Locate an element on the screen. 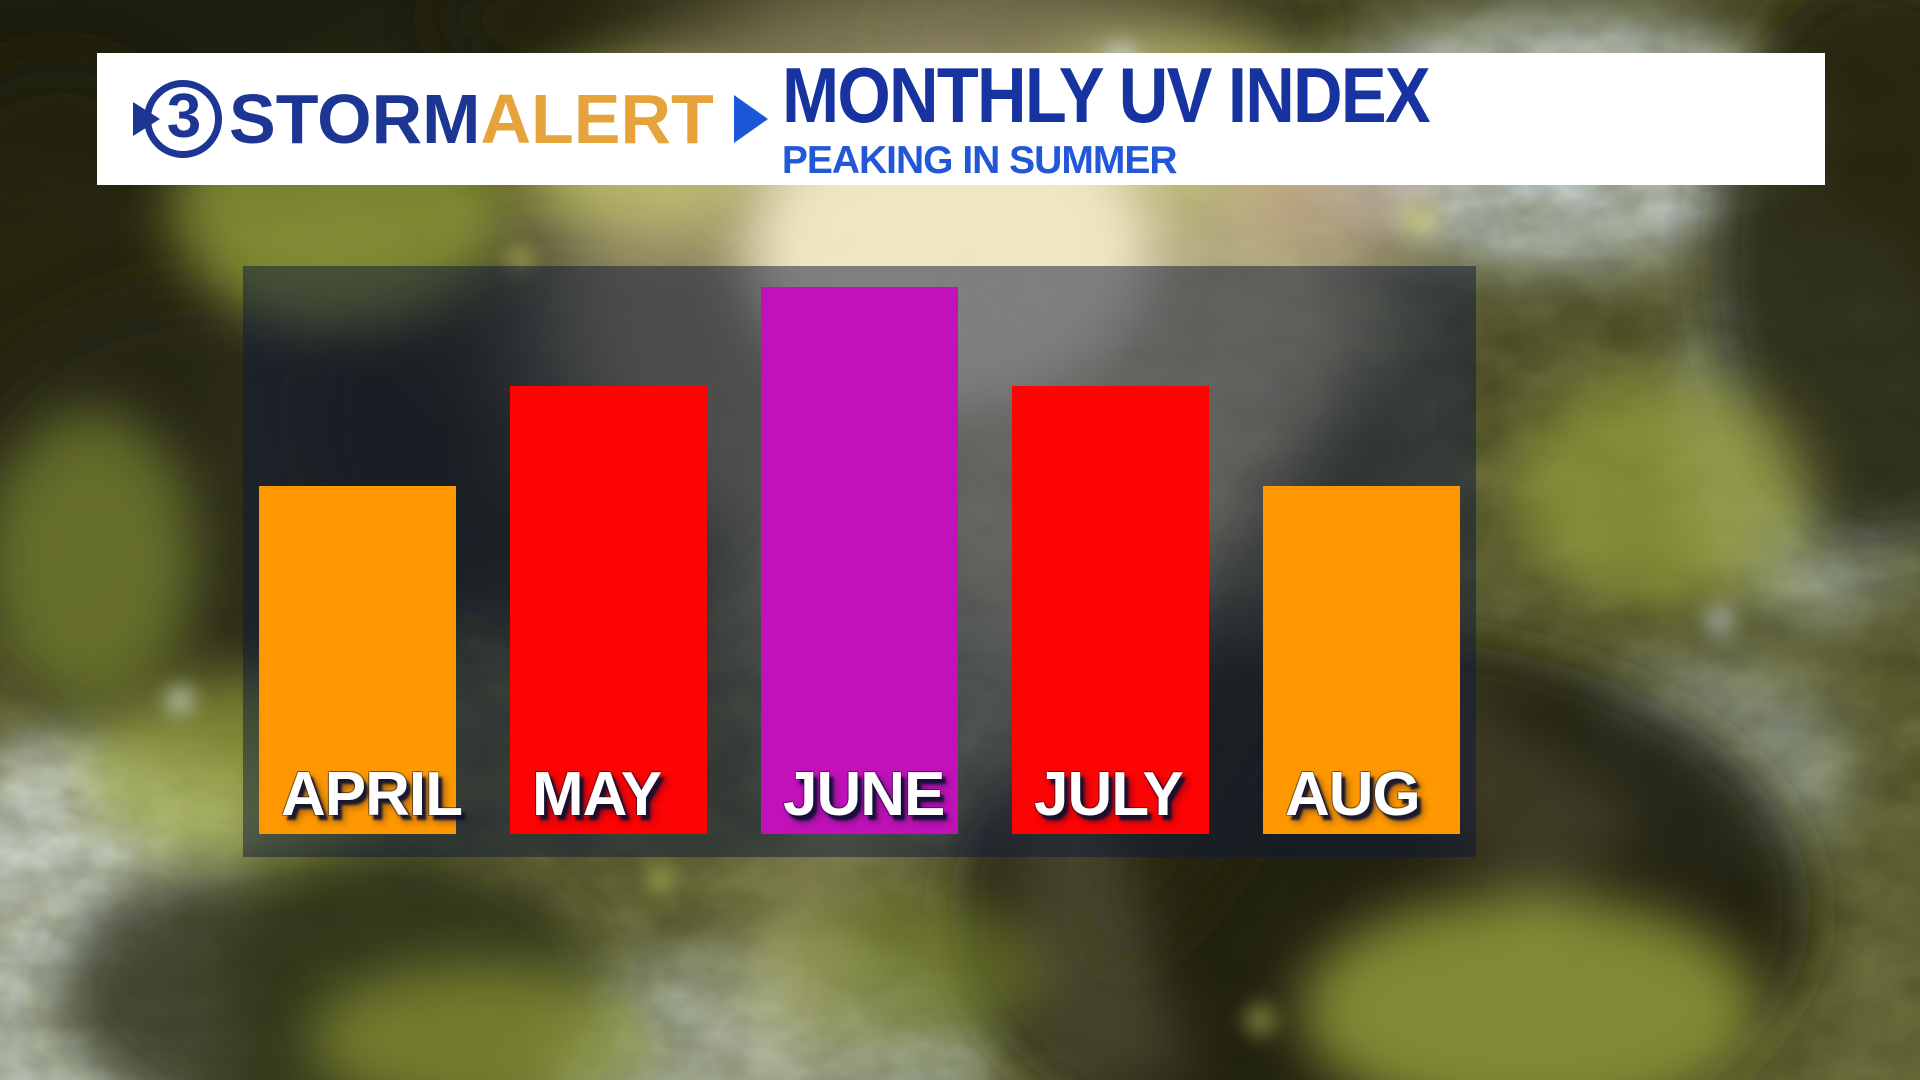  uv-bar-july: JULY is located at coordinates (1110, 610).